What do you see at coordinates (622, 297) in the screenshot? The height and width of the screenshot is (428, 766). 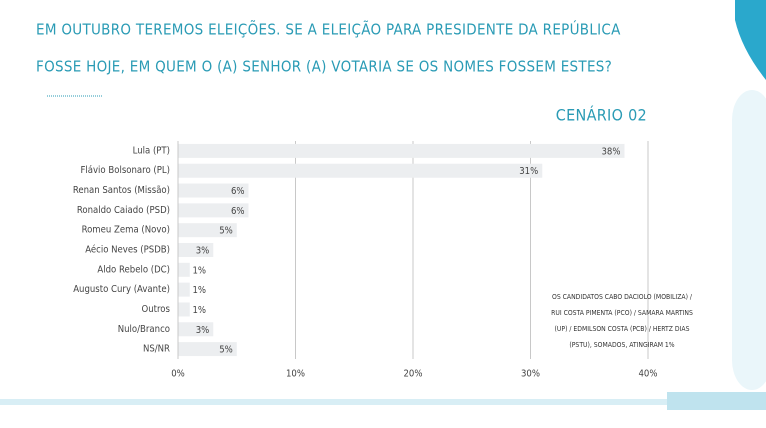 I see `annotation: OS CANDIDATOS CABO DACIOLO (MOBILIZA) /` at bounding box center [622, 297].